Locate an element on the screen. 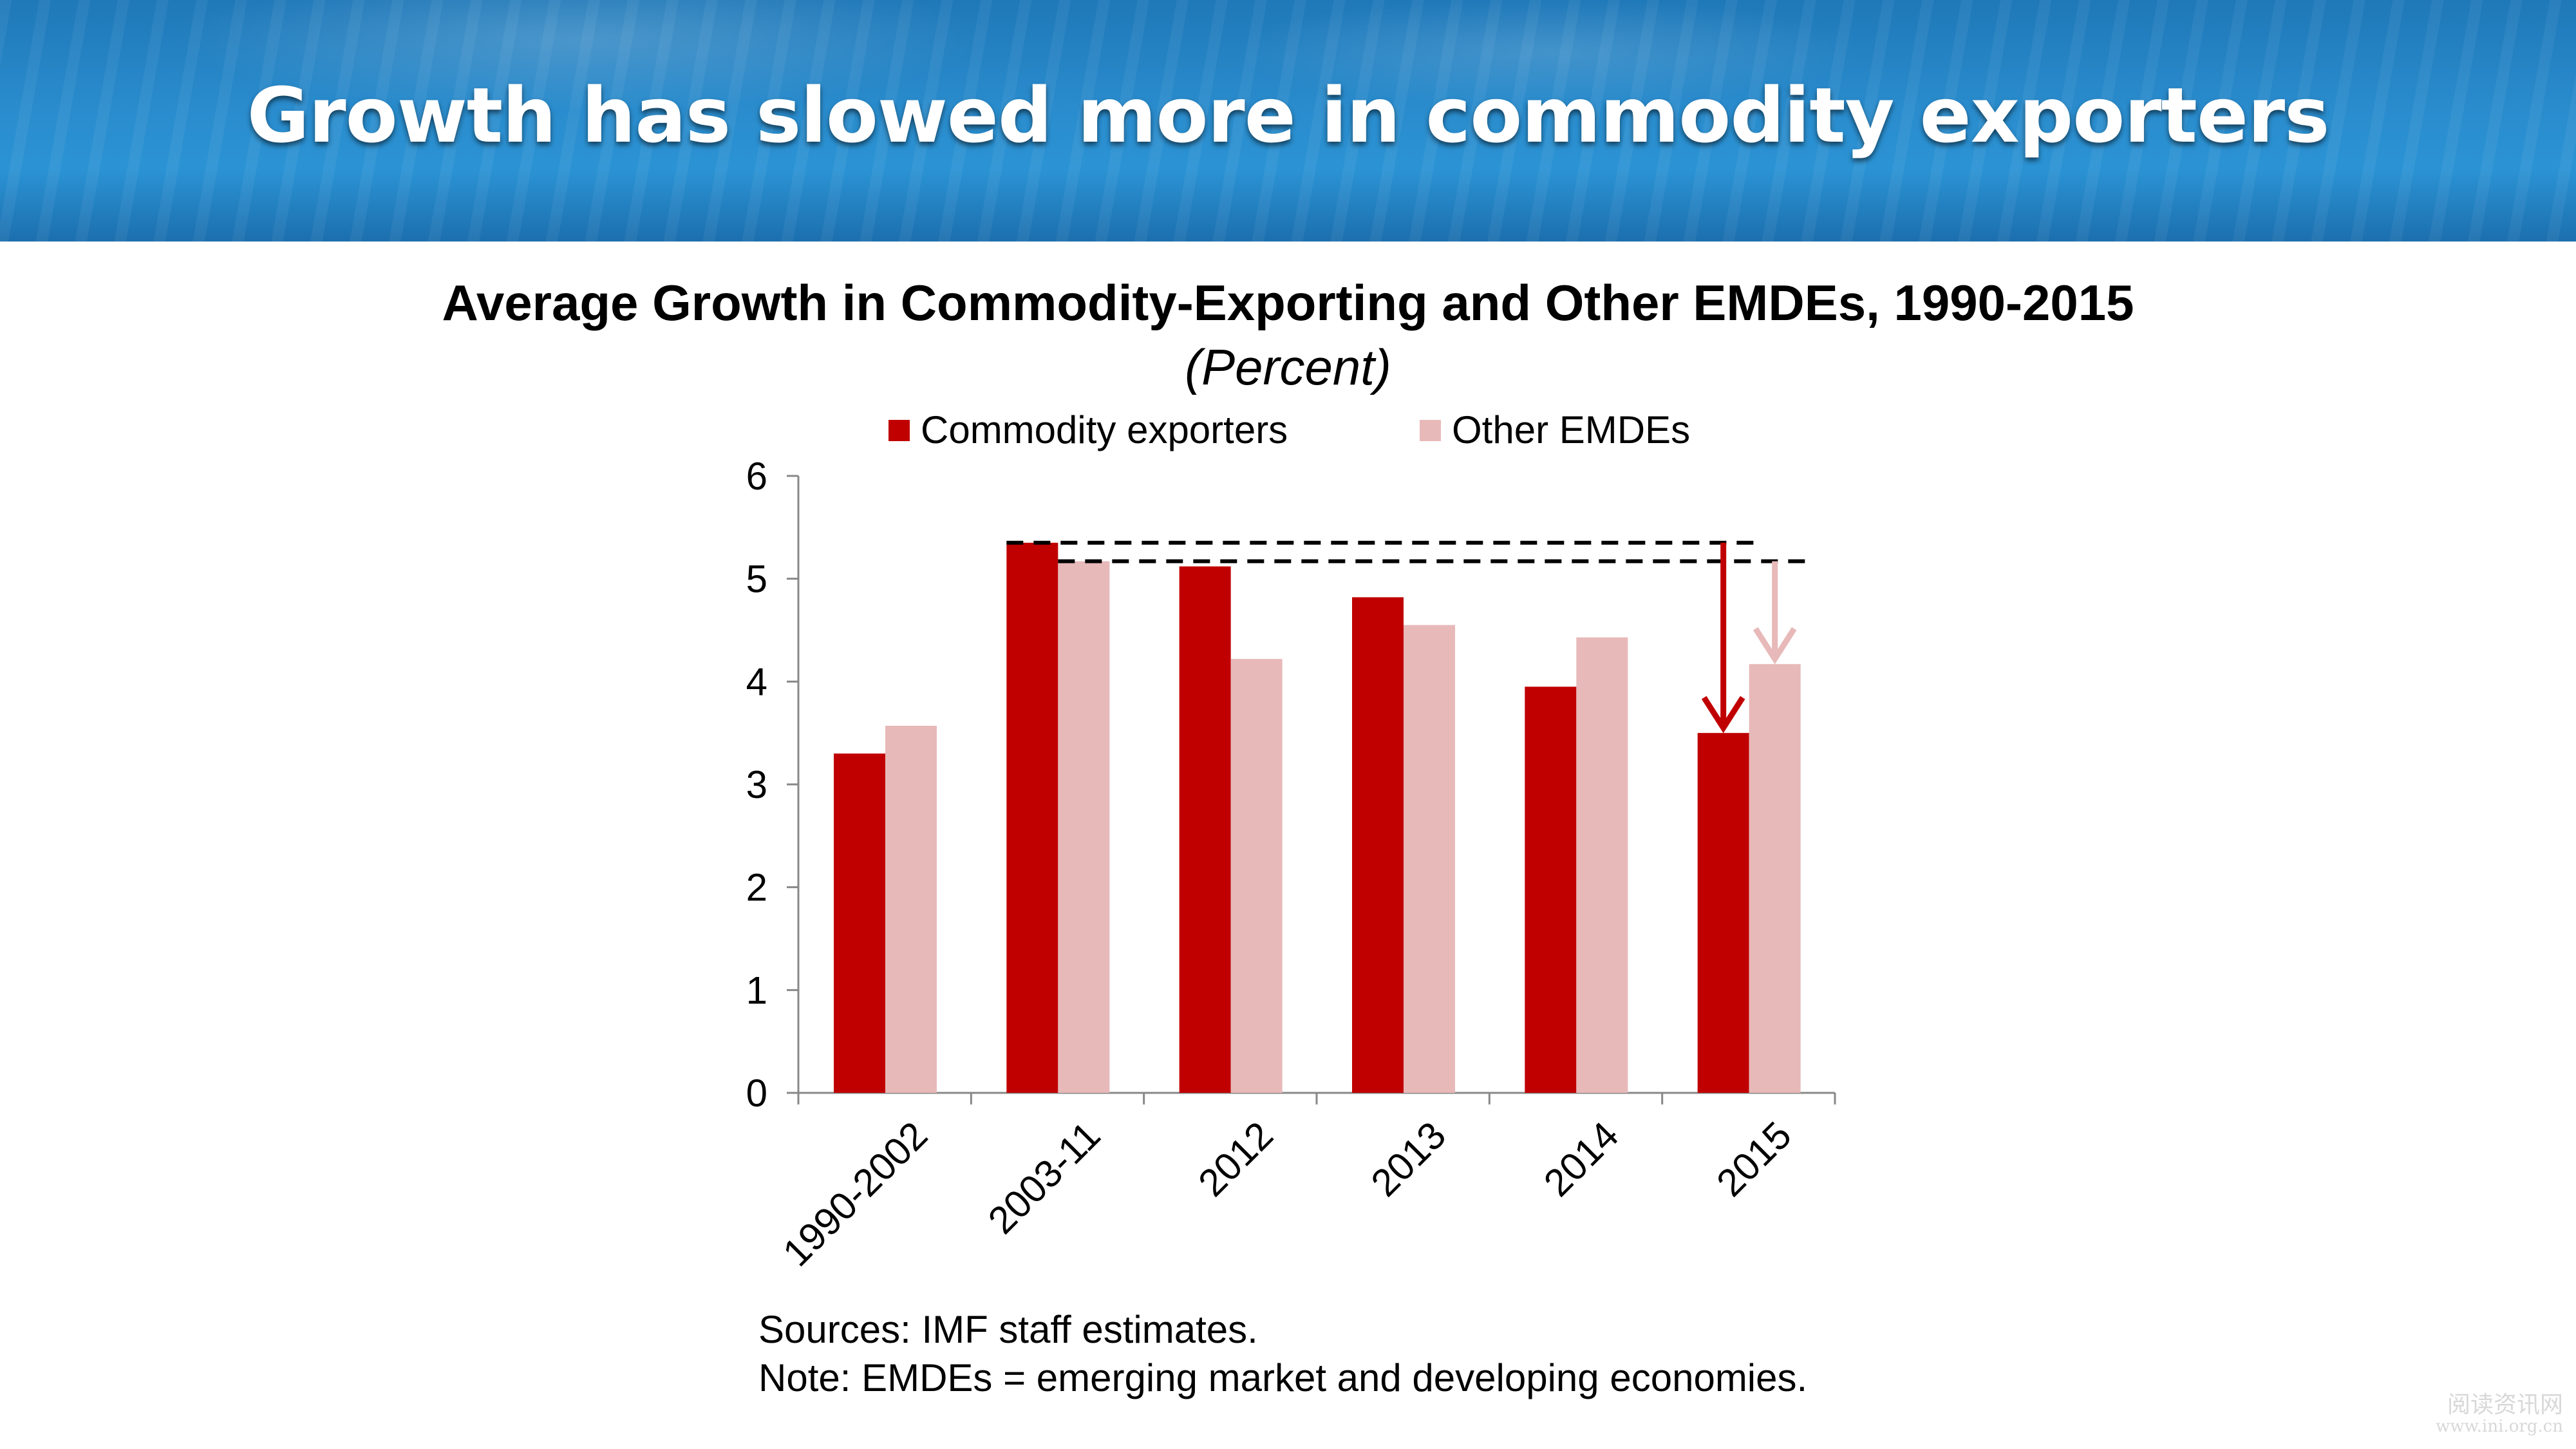 The width and height of the screenshot is (2576, 1449). bar-commodity-exporters-2014 is located at coordinates (1551, 890).